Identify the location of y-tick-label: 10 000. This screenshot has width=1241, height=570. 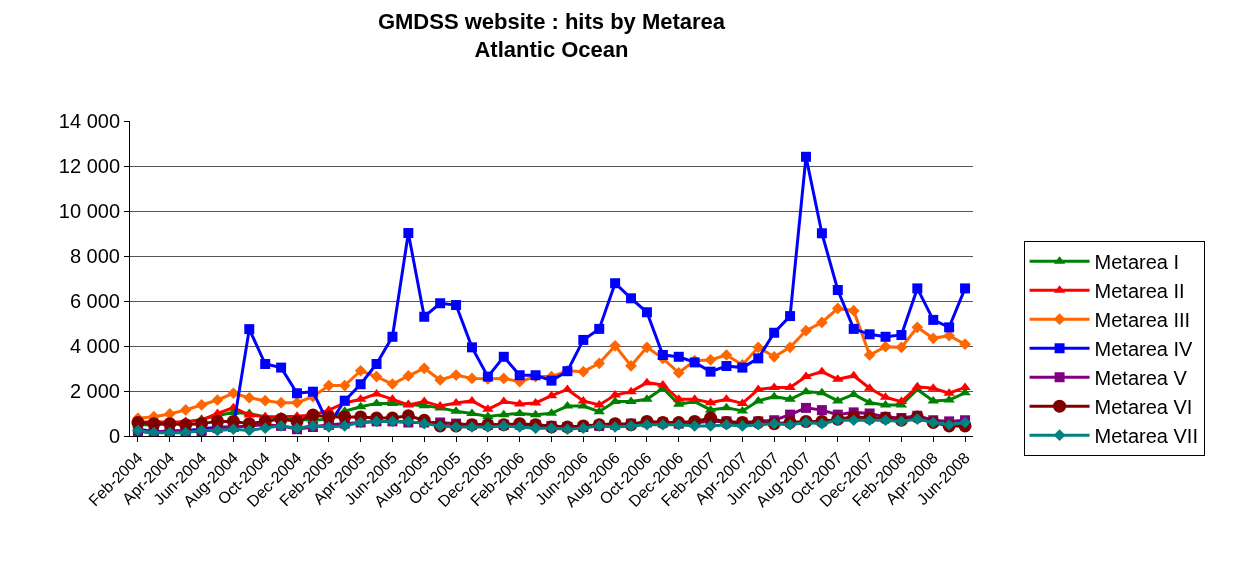
(89, 211).